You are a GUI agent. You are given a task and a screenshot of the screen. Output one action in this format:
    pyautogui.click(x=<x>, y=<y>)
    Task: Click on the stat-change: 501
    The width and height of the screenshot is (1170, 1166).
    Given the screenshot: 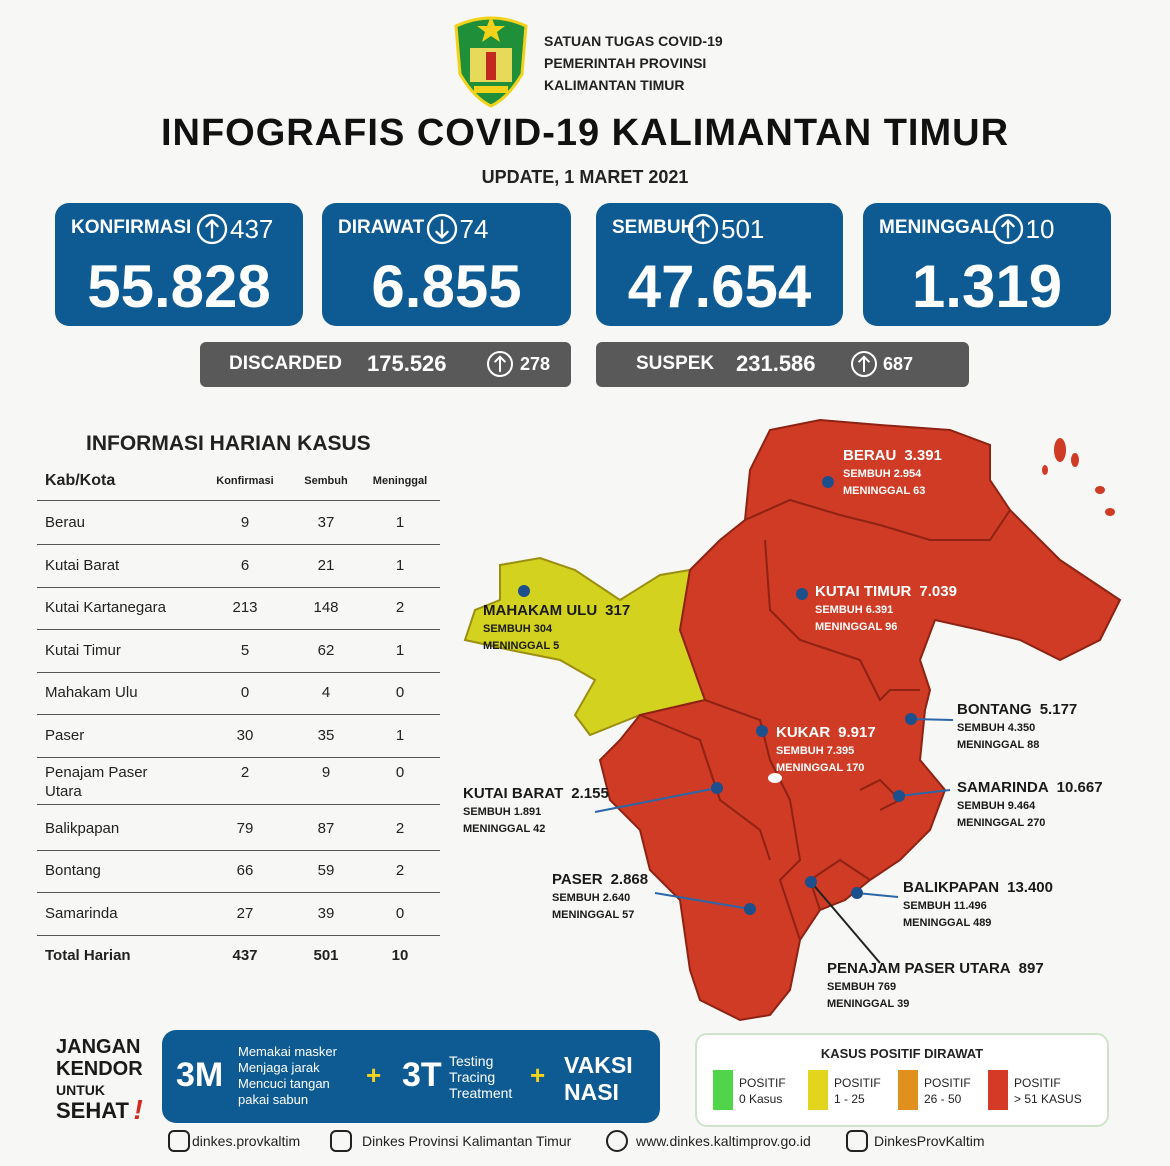 What is the action you would take?
    pyautogui.click(x=743, y=229)
    